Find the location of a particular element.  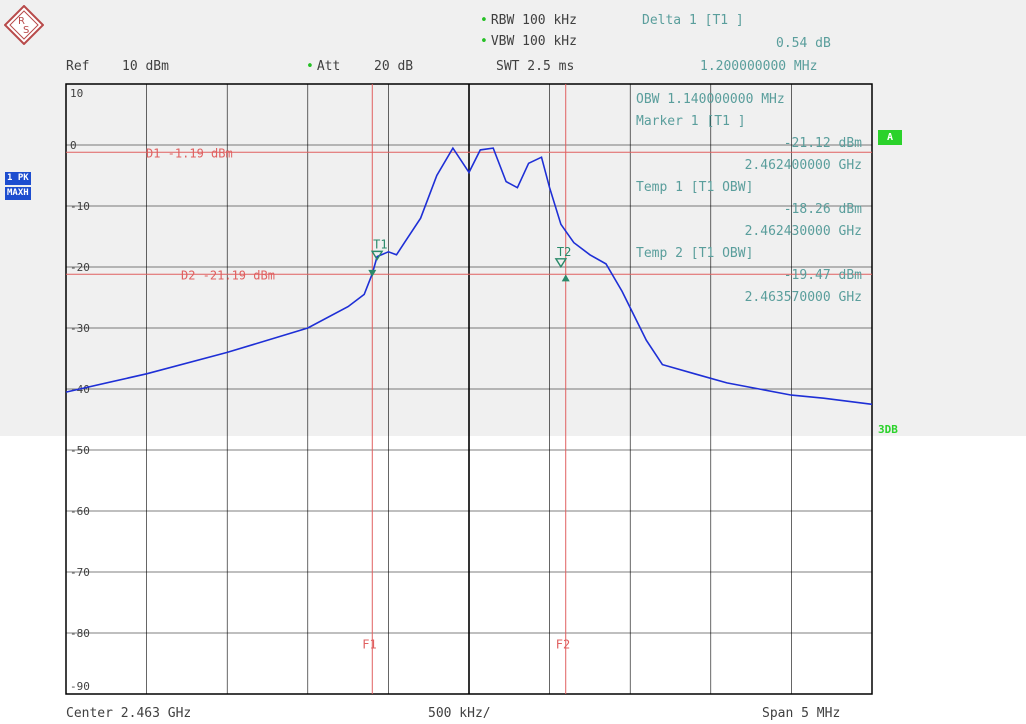

frequency-line-label: F1 is located at coordinates (369, 644).